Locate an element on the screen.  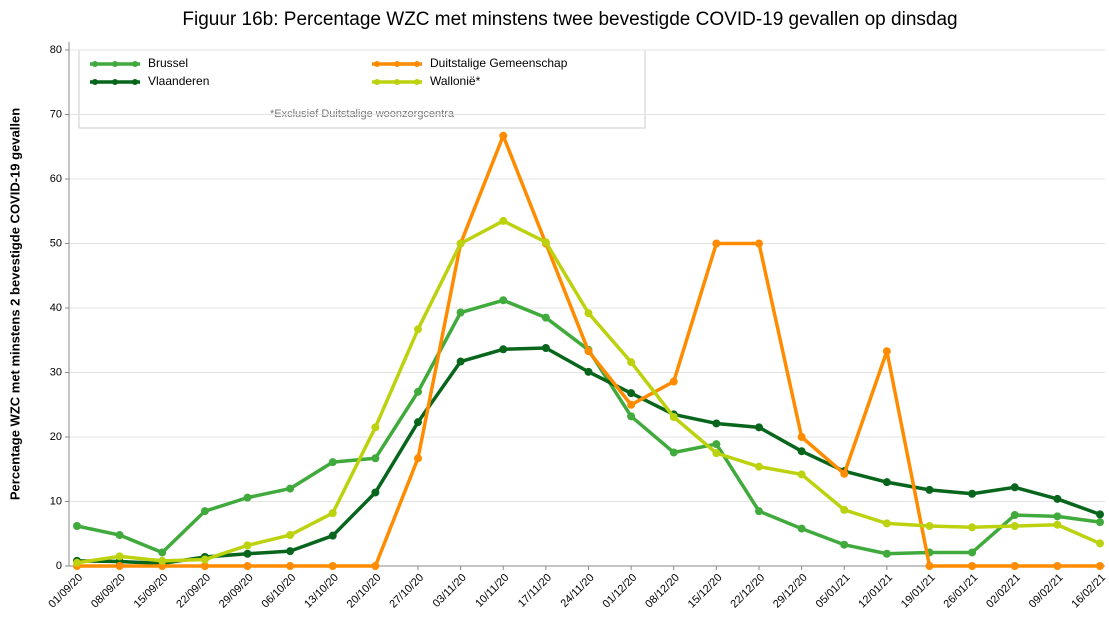
x-tick-label: 29/12/20 is located at coordinates (790, 591).